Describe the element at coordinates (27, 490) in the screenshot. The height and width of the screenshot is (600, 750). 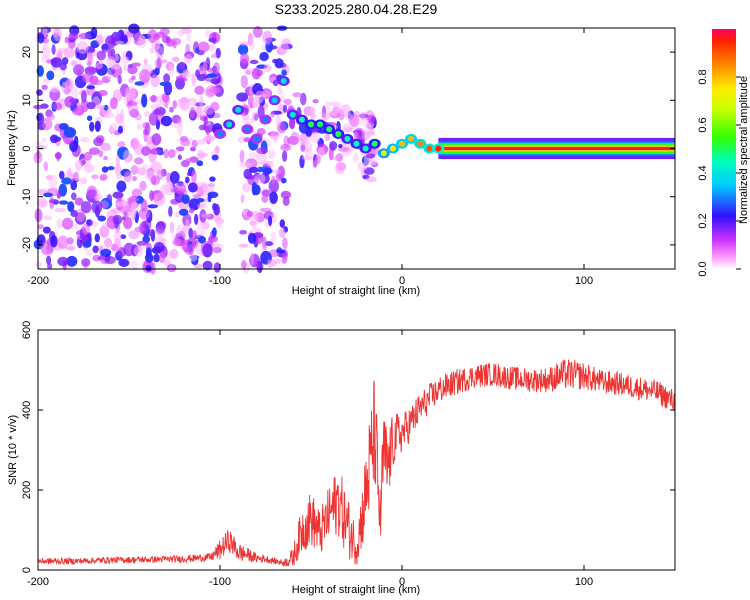
I see `y-tick-label: 200` at that location.